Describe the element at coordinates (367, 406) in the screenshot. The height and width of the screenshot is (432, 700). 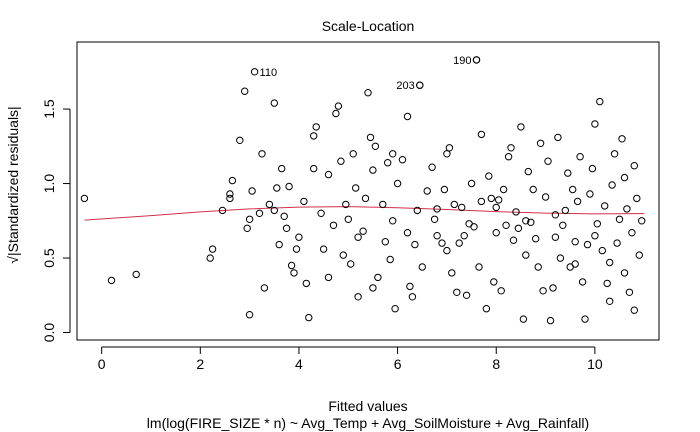
I see `x-axis-label: Fitted values` at that location.